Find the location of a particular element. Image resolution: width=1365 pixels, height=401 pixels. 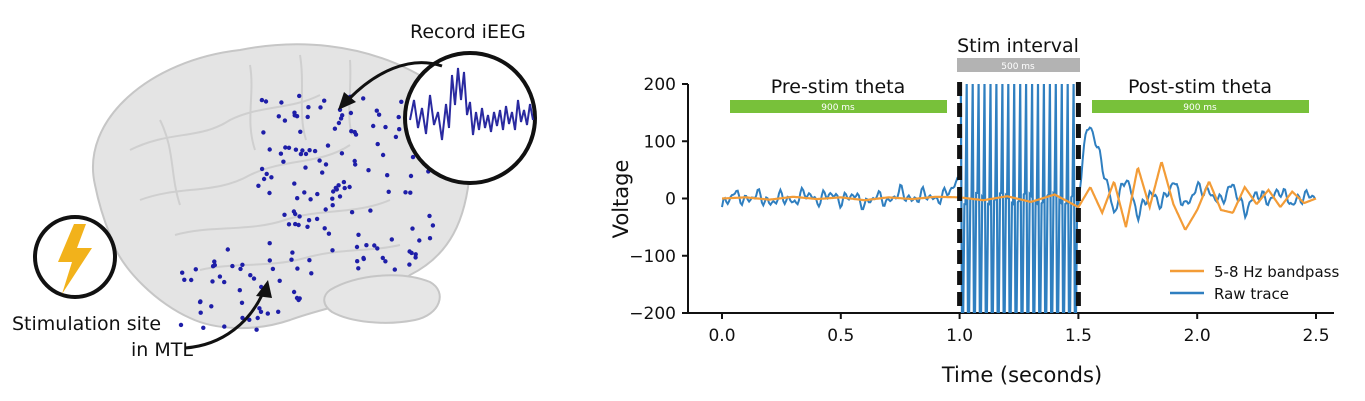

series-raw-trace-pre is located at coordinates (840, 193).